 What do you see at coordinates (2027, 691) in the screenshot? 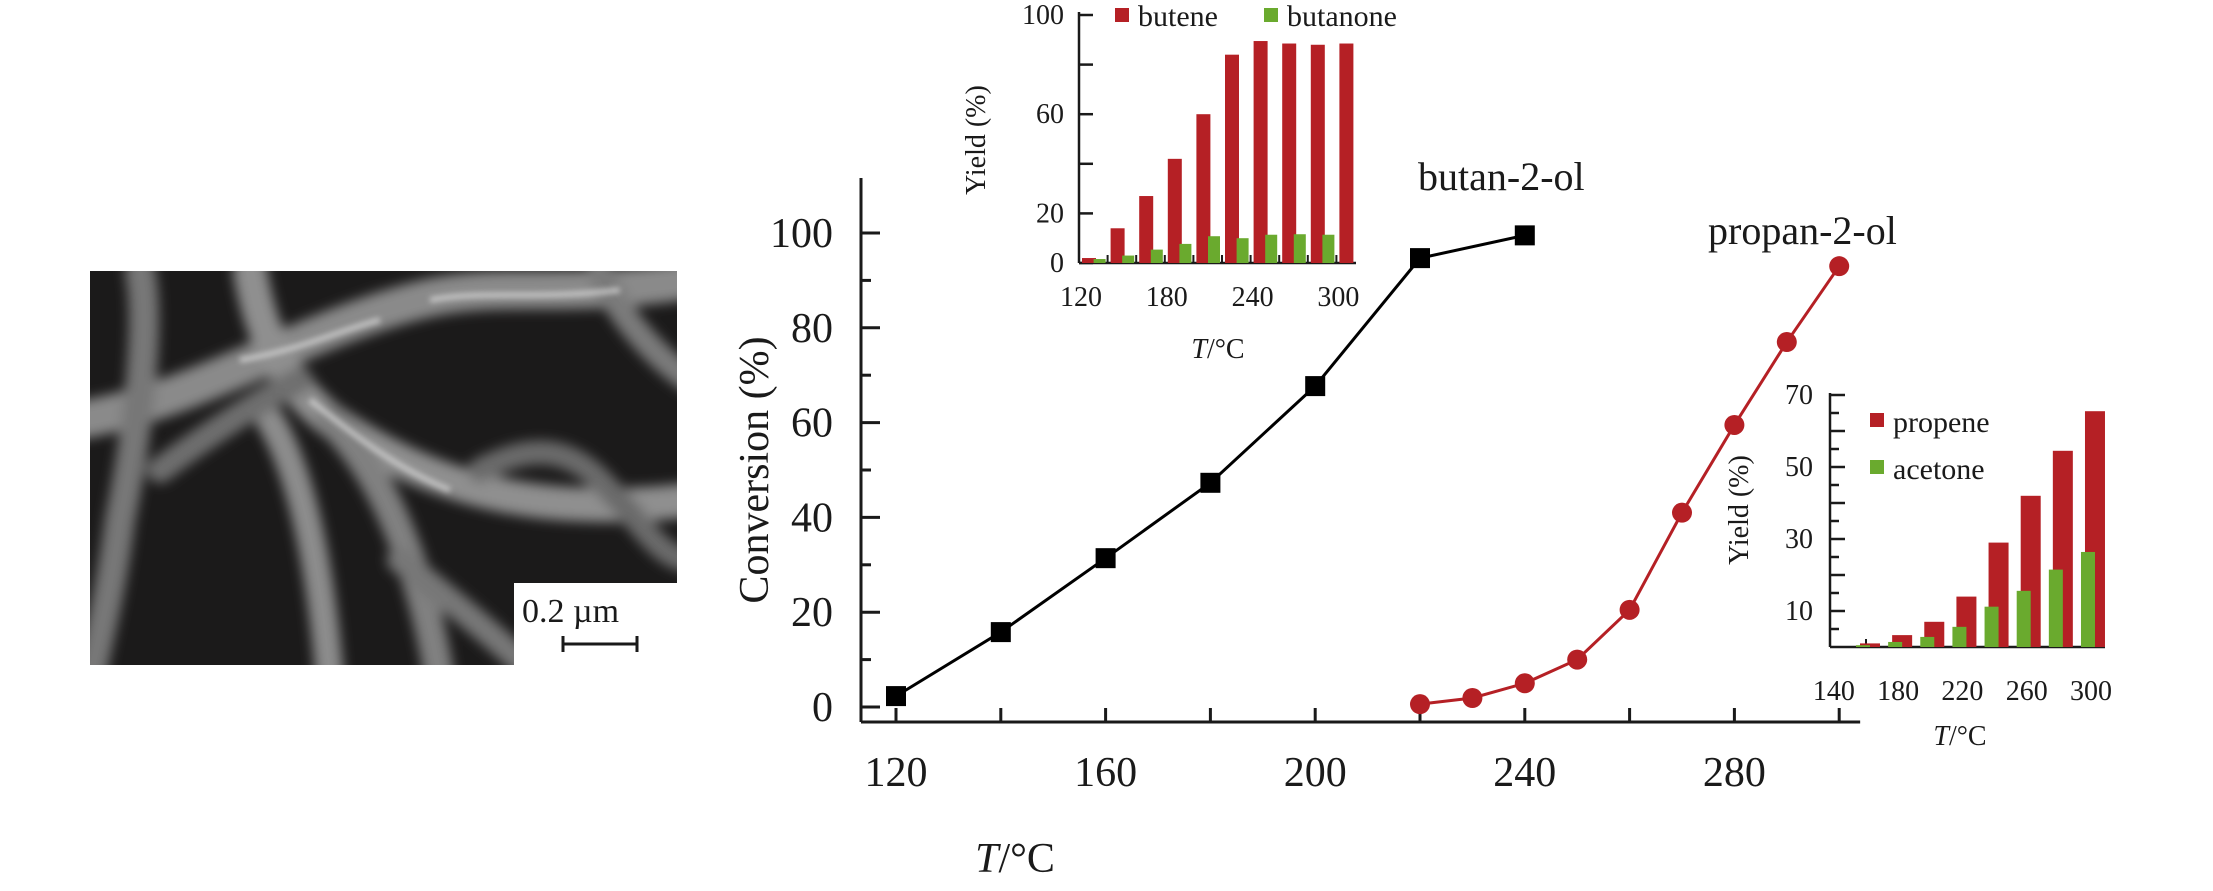
I see `x-tick-label: 260` at bounding box center [2027, 691].